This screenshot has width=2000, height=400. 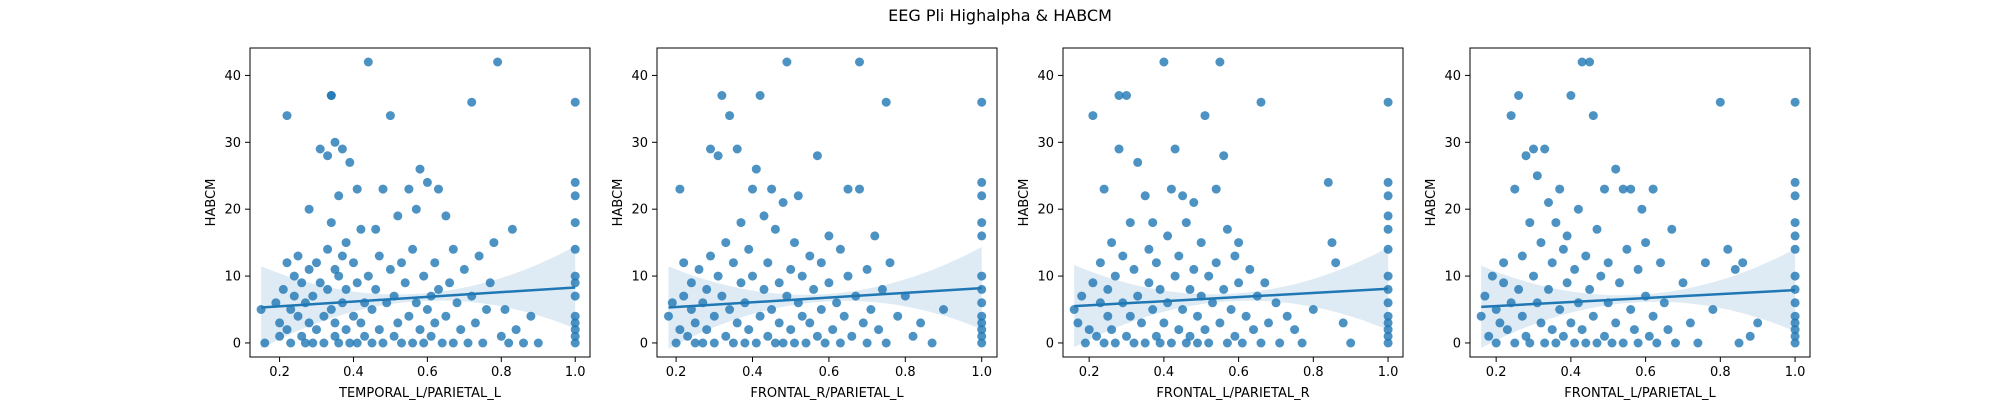 I want to click on y-axis-label: HABCM, so click(x=211, y=203).